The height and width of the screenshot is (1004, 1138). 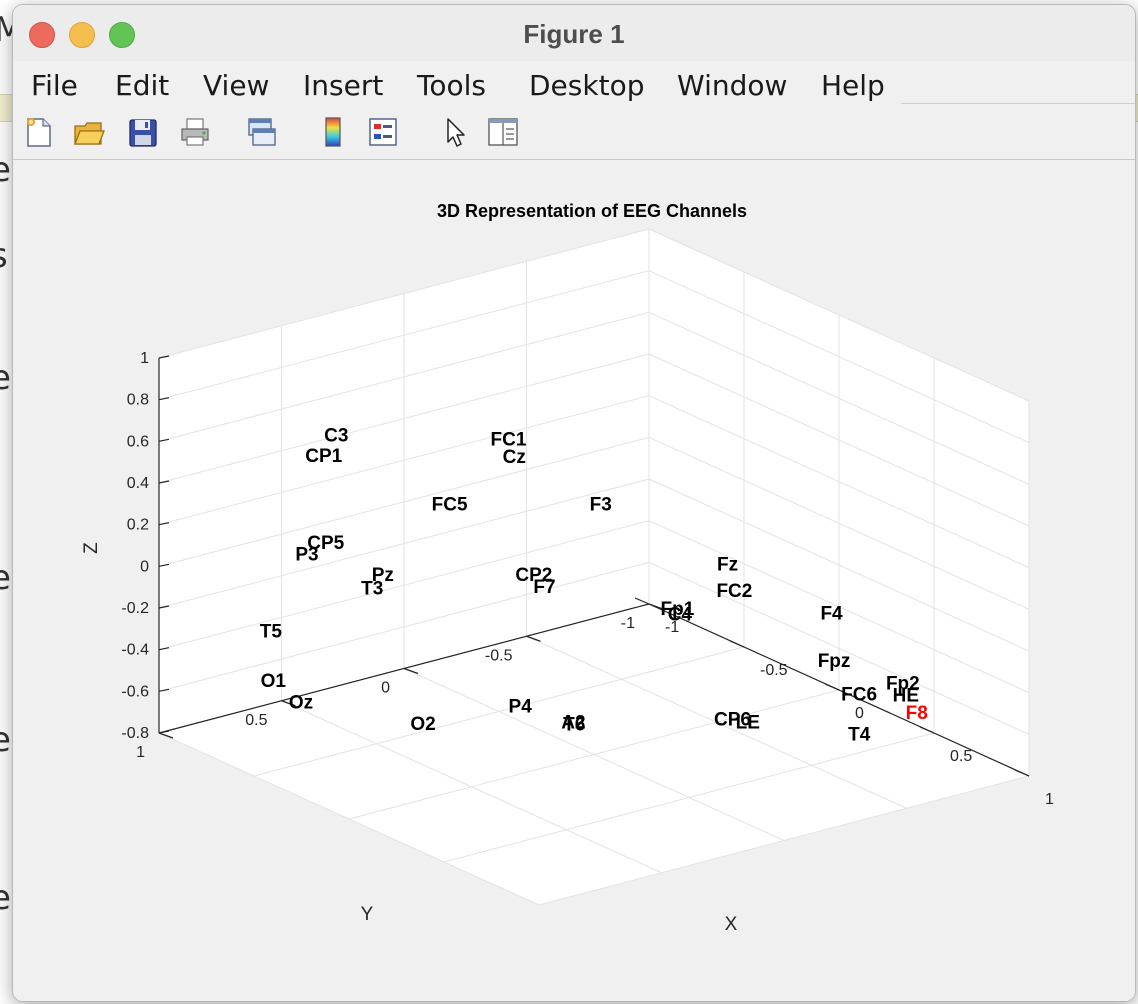 I want to click on channel-label: FC2, so click(x=734, y=591).